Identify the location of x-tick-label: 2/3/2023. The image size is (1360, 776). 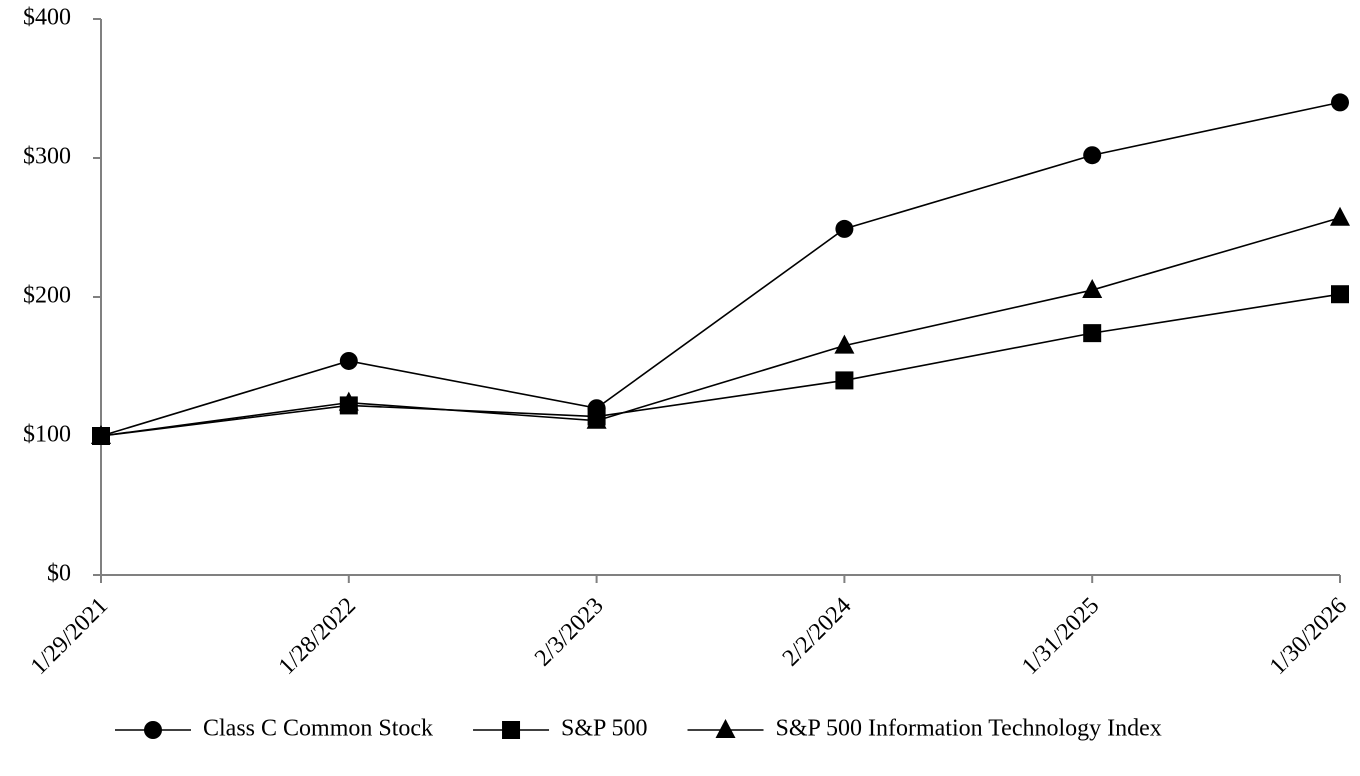
(569, 632).